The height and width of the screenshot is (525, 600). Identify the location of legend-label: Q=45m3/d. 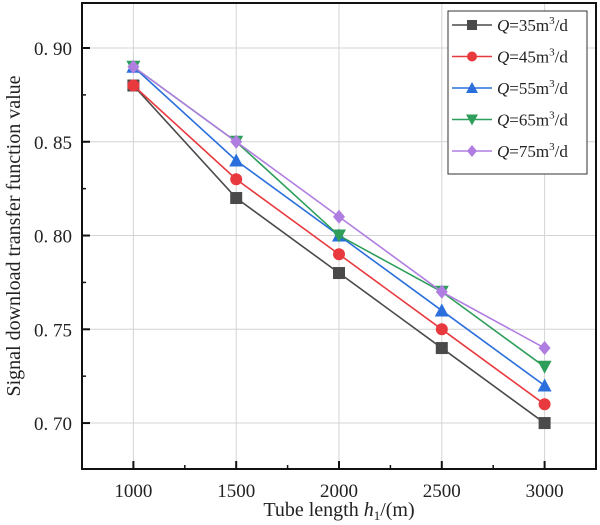
(532, 57).